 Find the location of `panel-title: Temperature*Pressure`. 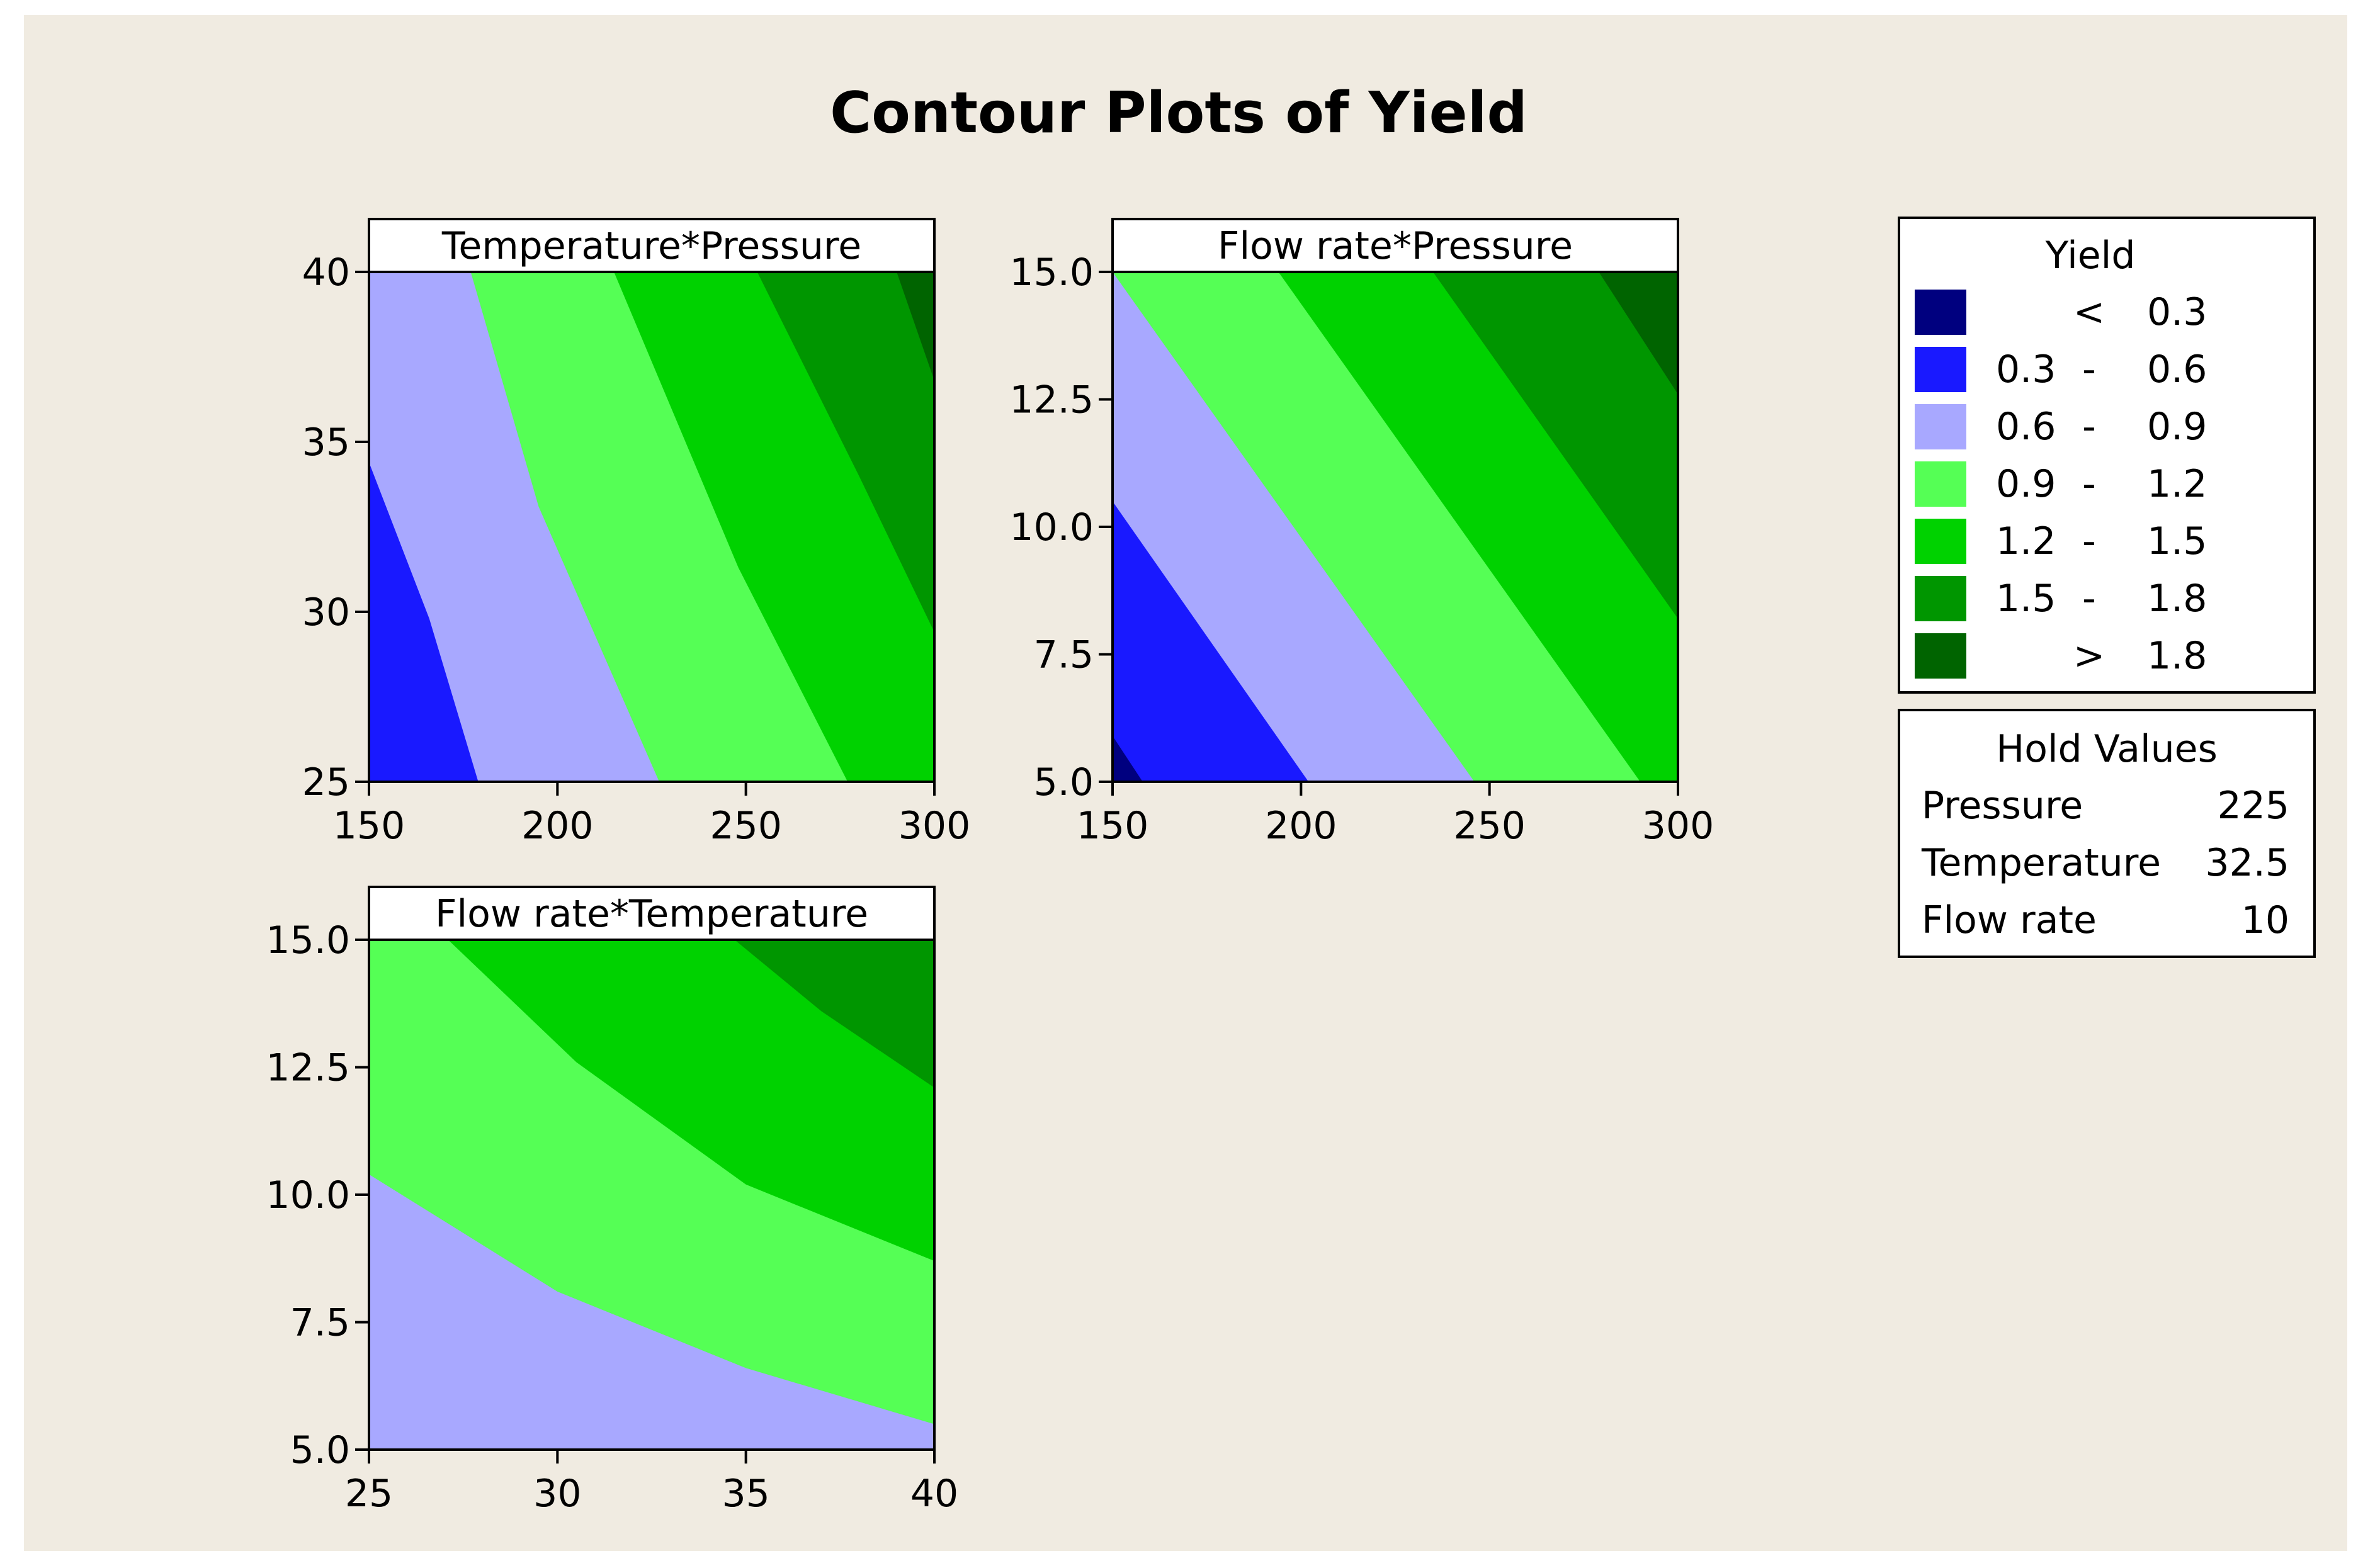

panel-title: Temperature*Pressure is located at coordinates (651, 246).